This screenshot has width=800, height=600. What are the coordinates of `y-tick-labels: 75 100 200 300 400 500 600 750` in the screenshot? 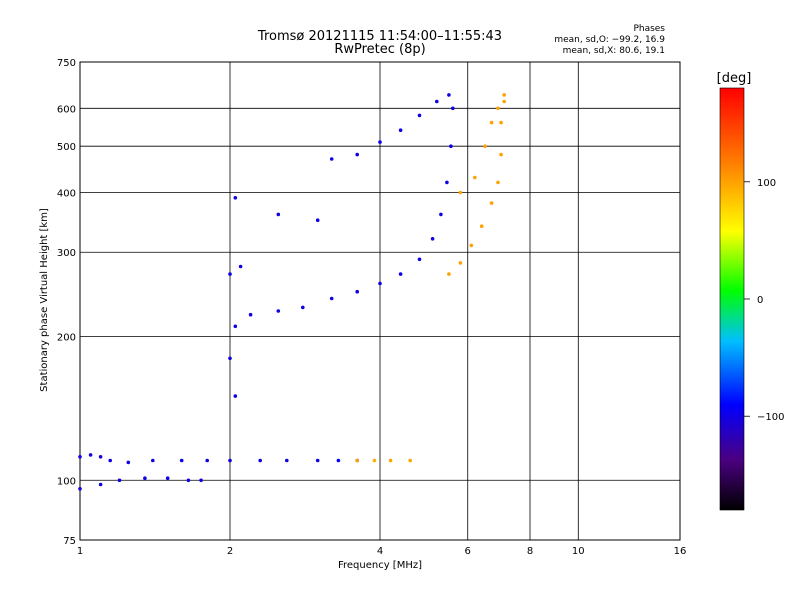 It's located at (66, 302).